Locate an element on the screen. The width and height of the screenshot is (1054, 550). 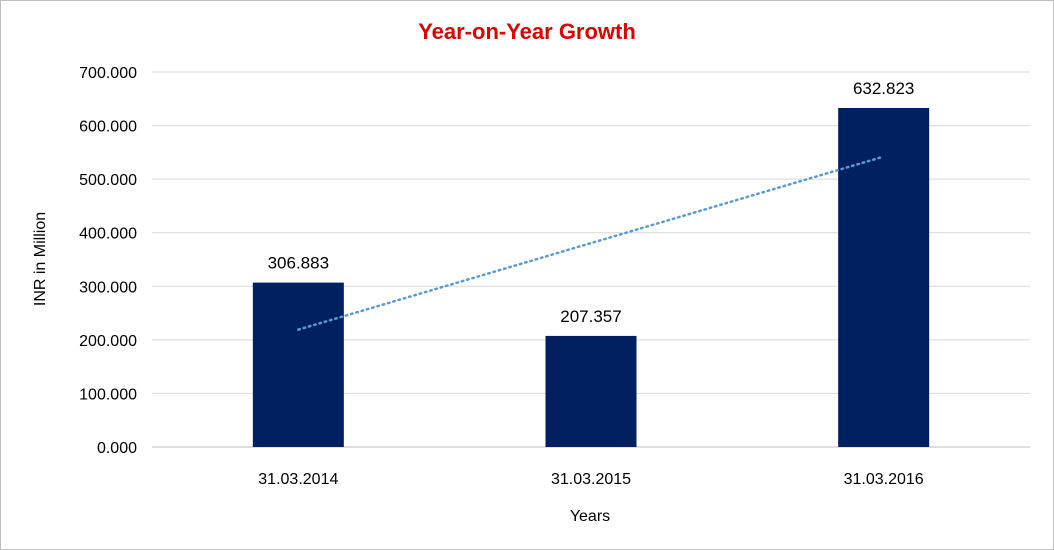
y-tick-label: 0.000 is located at coordinates (117, 448).